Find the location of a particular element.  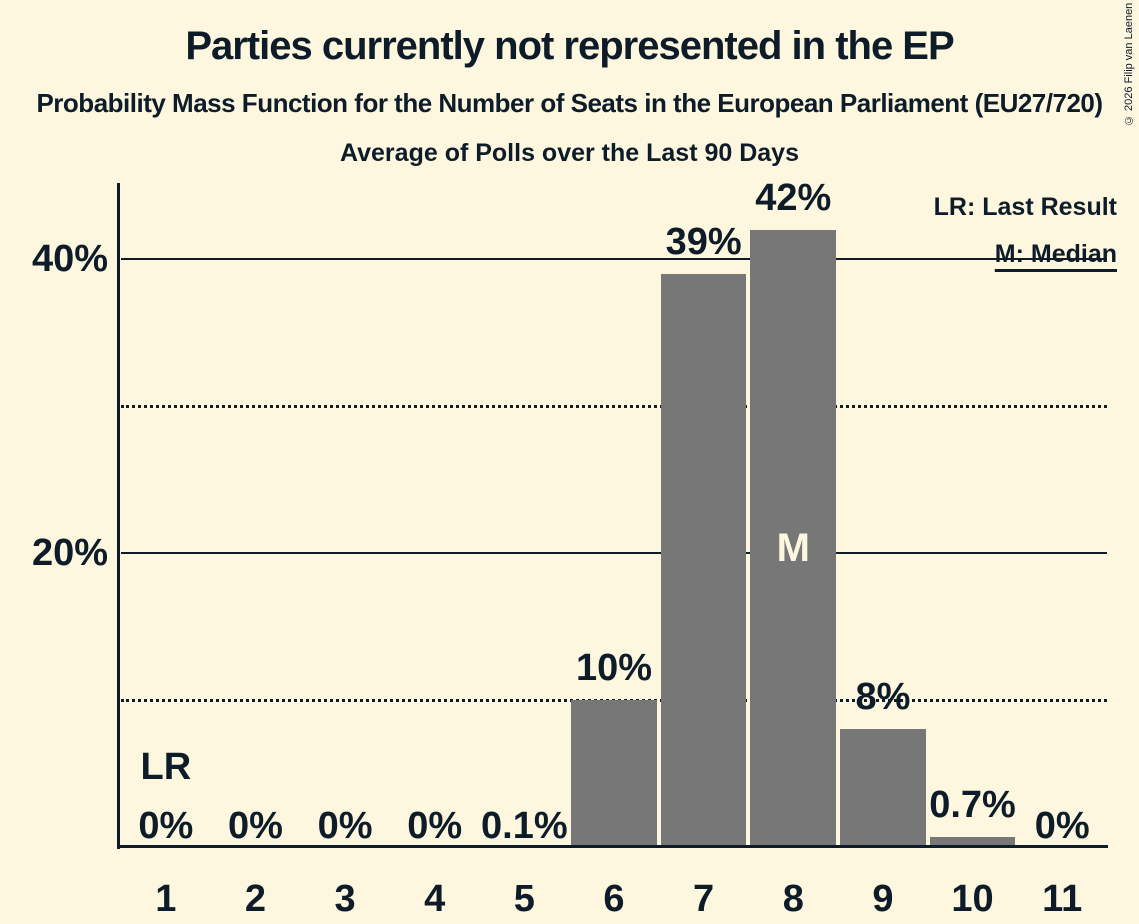

x-axis-line is located at coordinates (612, 846).